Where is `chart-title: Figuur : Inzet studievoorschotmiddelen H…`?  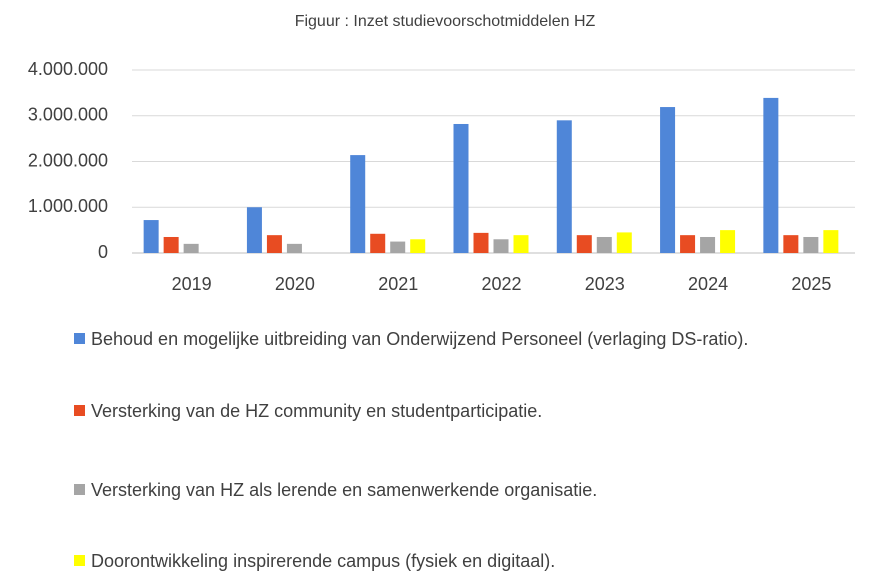
chart-title: Figuur : Inzet studievoorschotmiddelen H… is located at coordinates (445, 21).